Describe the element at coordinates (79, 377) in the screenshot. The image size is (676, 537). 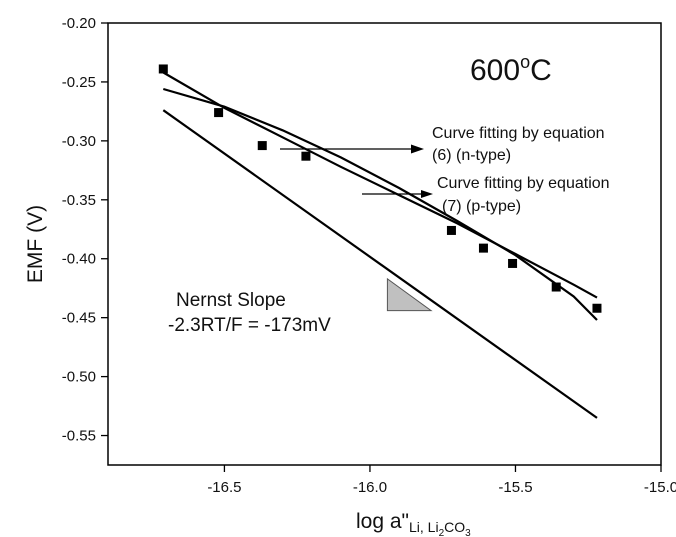
I see `y-tick-label: -0.50` at that location.